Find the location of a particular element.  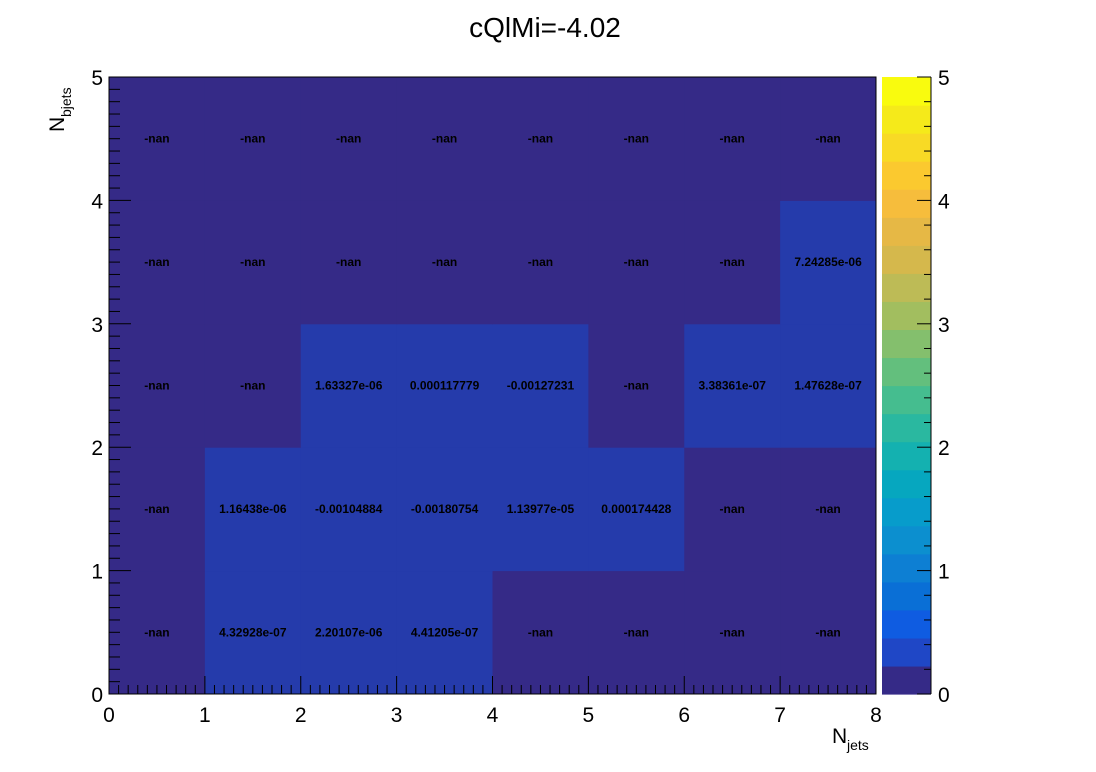

x-tick-label: 3 is located at coordinates (397, 715).